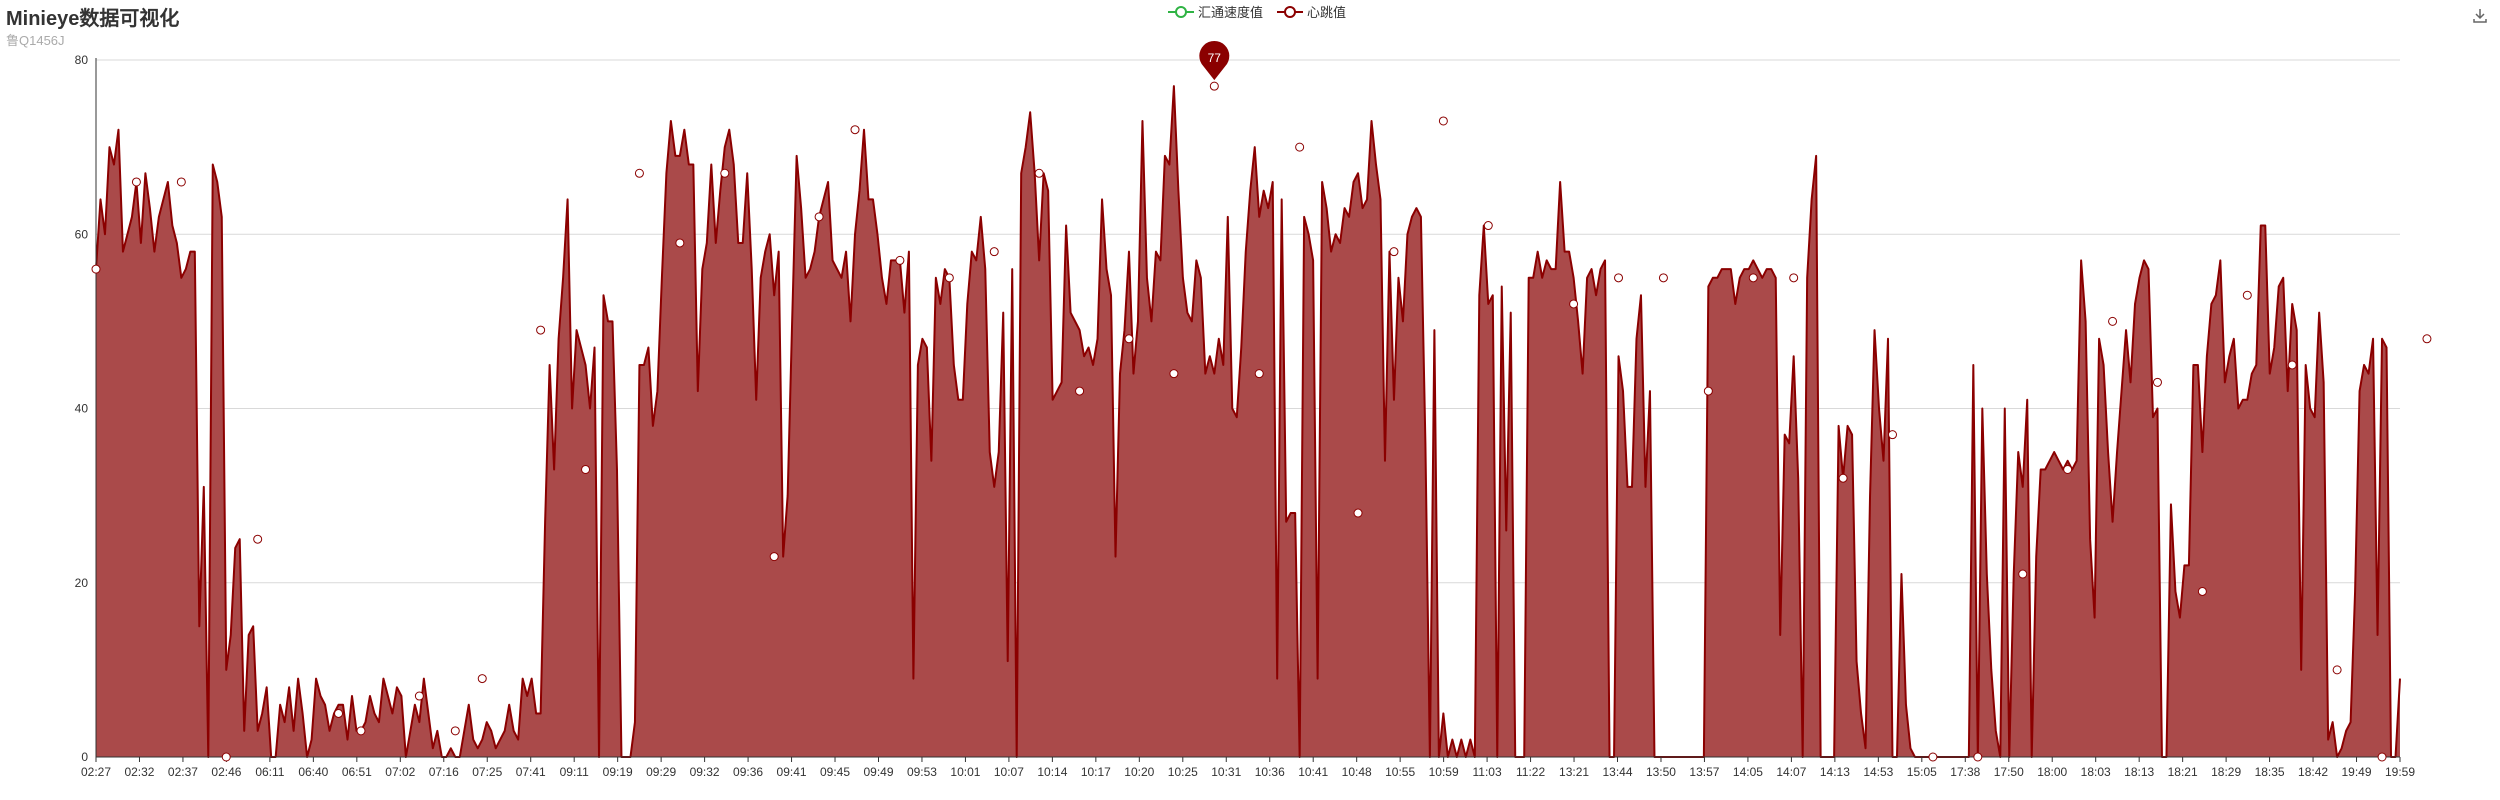 The height and width of the screenshot is (800, 2500). What do you see at coordinates (35, 40) in the screenshot?
I see `chart-subtitle: 鲁Q1456J` at bounding box center [35, 40].